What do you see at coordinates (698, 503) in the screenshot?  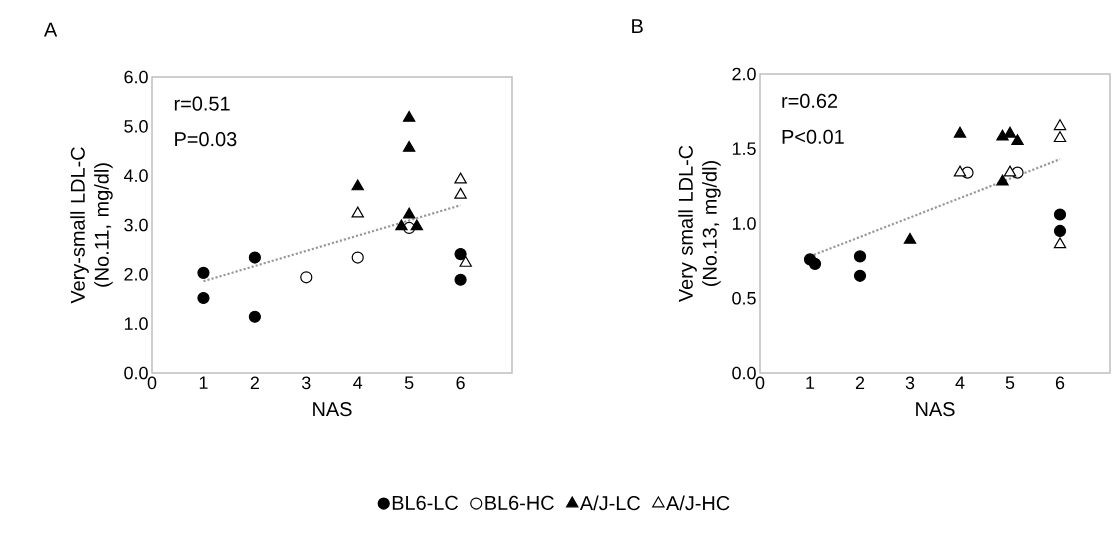 I see `legend-label: A/J-HC` at bounding box center [698, 503].